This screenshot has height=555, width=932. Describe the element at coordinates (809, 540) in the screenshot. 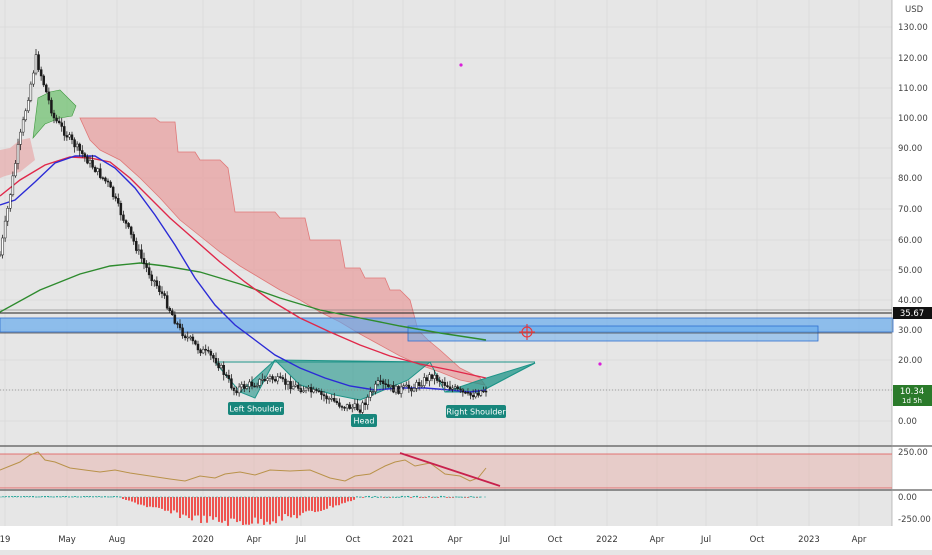

I see `x-tick-label: 2023` at that location.